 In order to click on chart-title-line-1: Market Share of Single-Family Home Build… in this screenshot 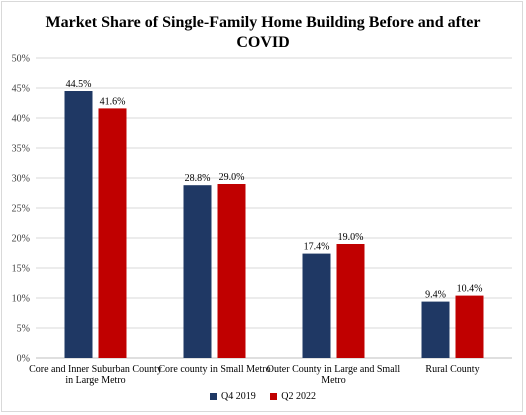, I will do `click(263, 22)`.